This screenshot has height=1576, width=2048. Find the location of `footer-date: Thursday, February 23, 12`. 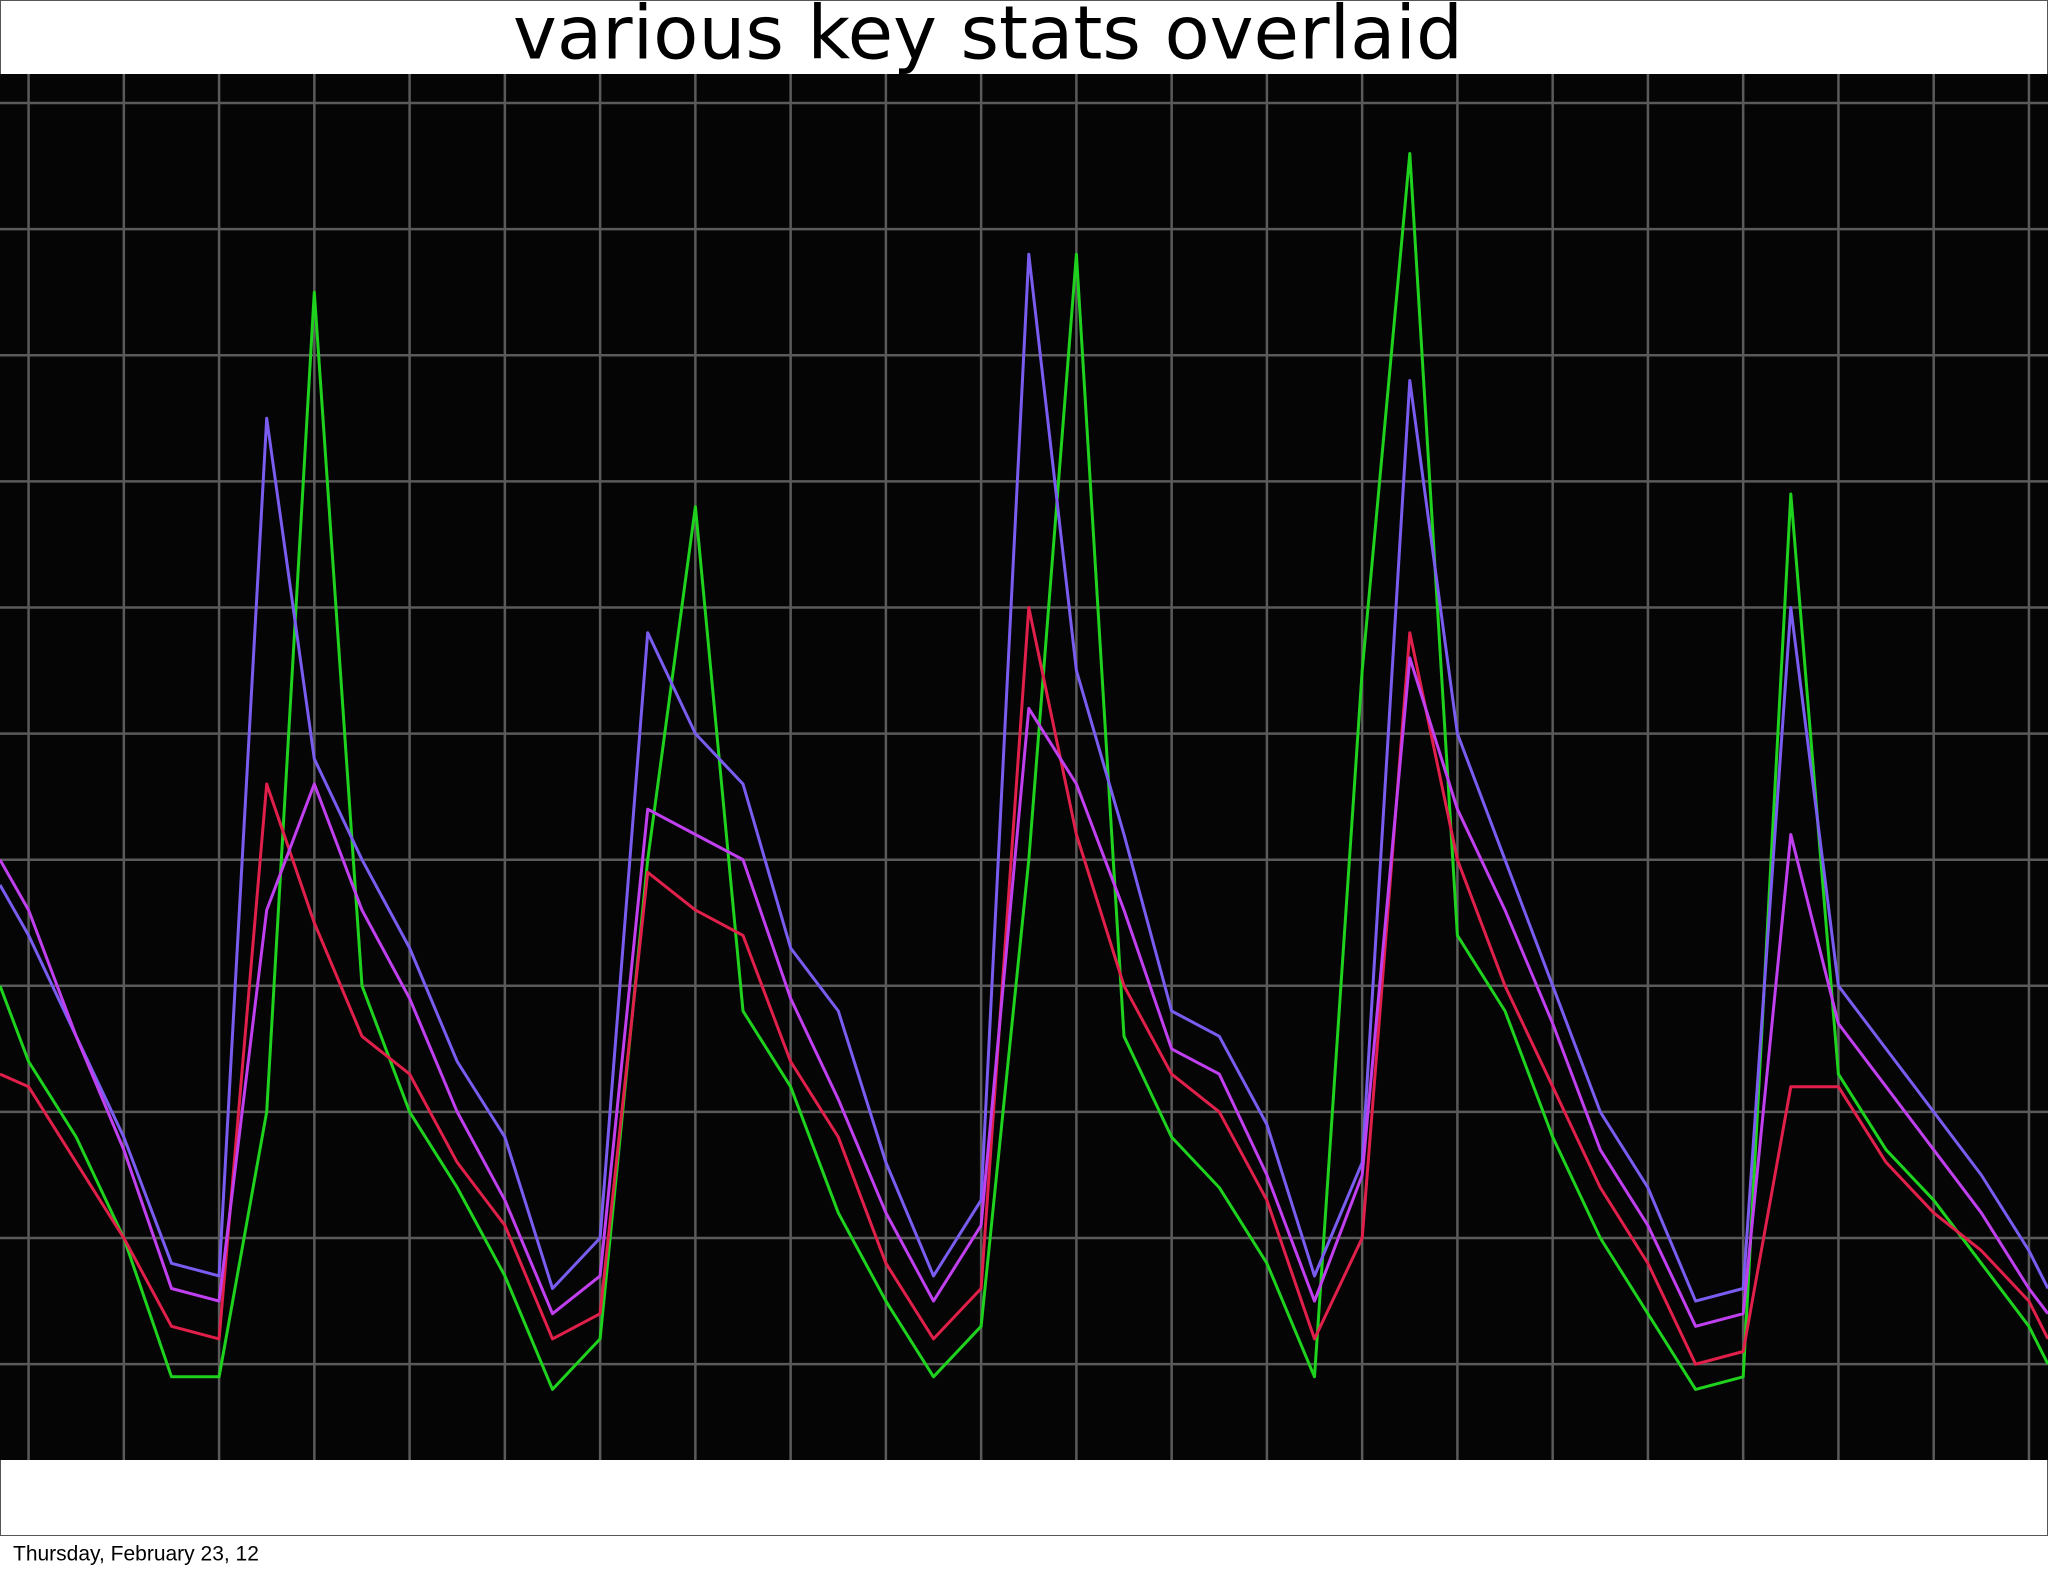

footer-date: Thursday, February 23, 12 is located at coordinates (136, 1554).